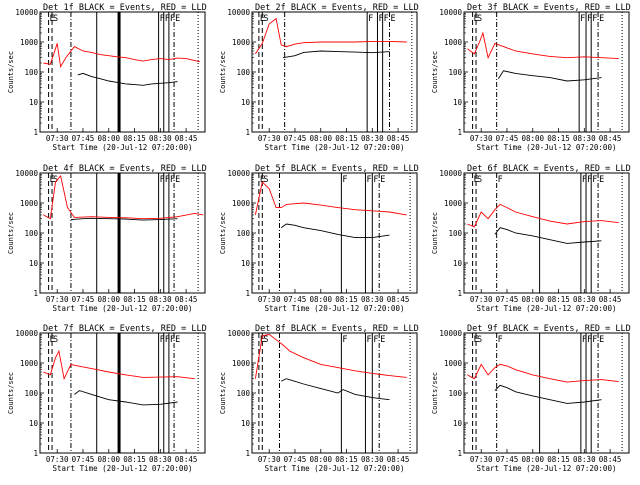 This screenshot has height=485, width=640. Describe the element at coordinates (108, 299) in the screenshot. I see `x-tick-label: 08:00` at that location.